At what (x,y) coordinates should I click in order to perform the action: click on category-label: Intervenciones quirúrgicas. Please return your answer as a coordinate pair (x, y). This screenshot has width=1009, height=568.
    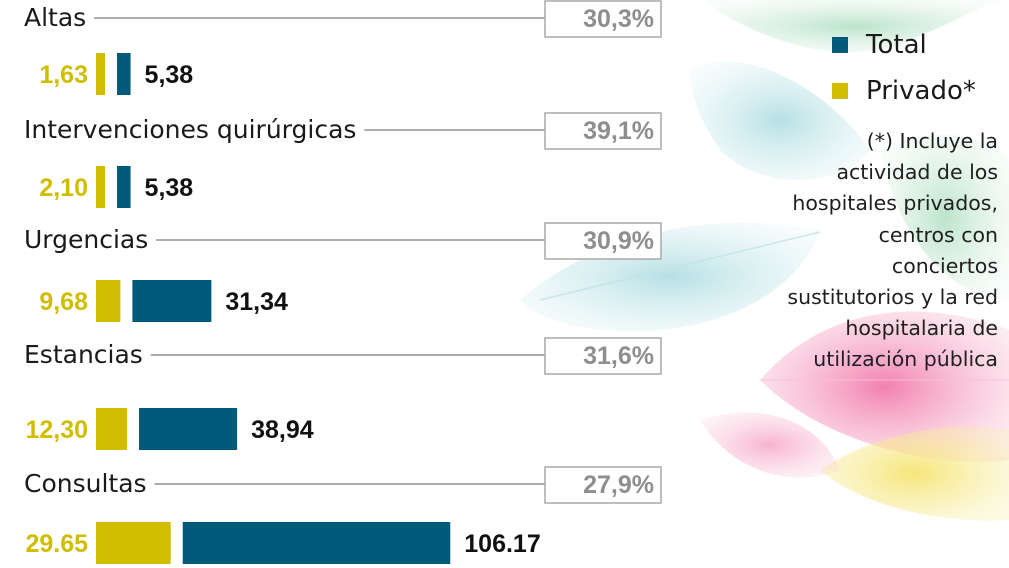
    Looking at the image, I should click on (190, 129).